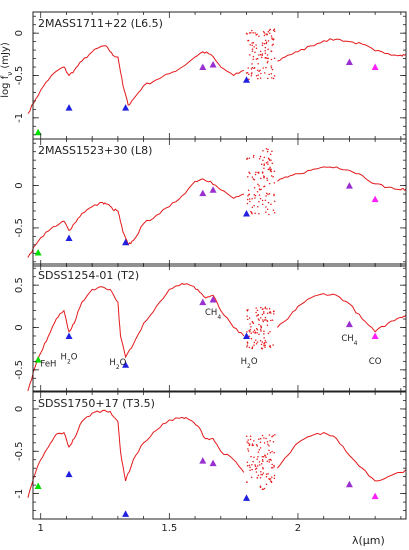 The height and width of the screenshot is (550, 409). What do you see at coordinates (19, 118) in the screenshot?
I see `y-tick-label: -1` at bounding box center [19, 118].